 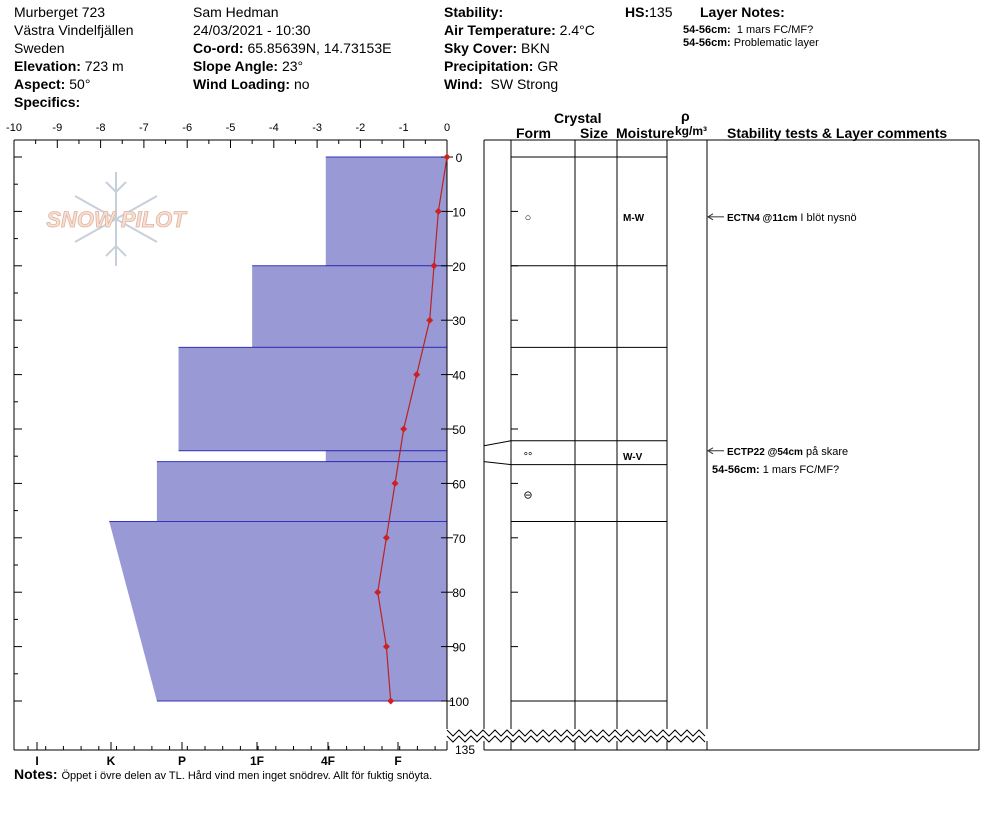 I want to click on wind-label: Wind:, so click(x=463, y=84).